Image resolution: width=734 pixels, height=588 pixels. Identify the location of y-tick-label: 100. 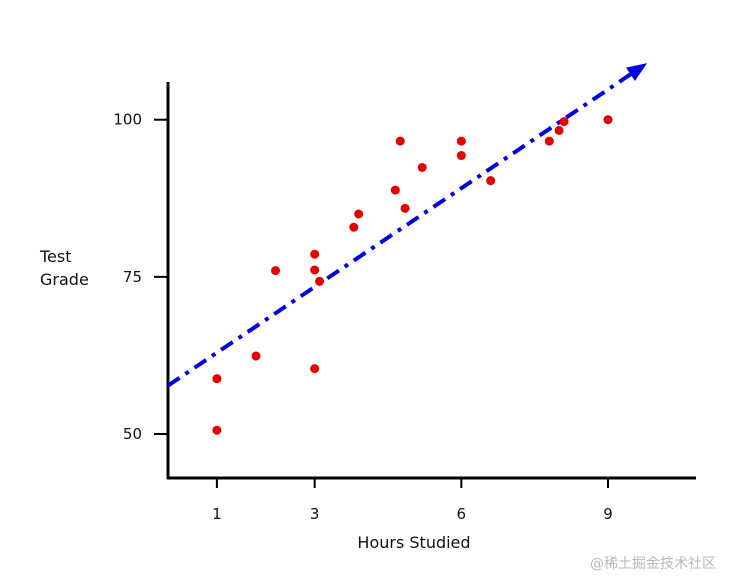
(127, 120).